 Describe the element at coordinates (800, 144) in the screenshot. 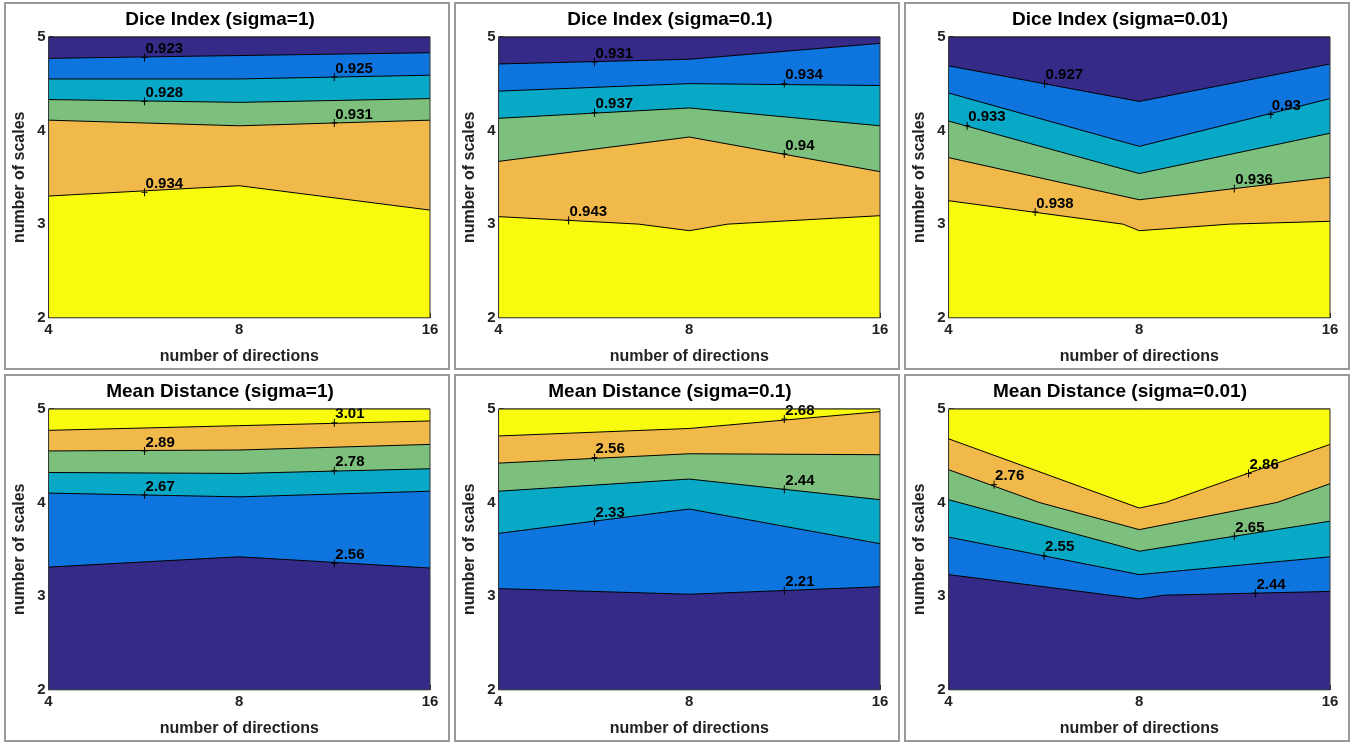

I see `annotation: 0.94` at that location.